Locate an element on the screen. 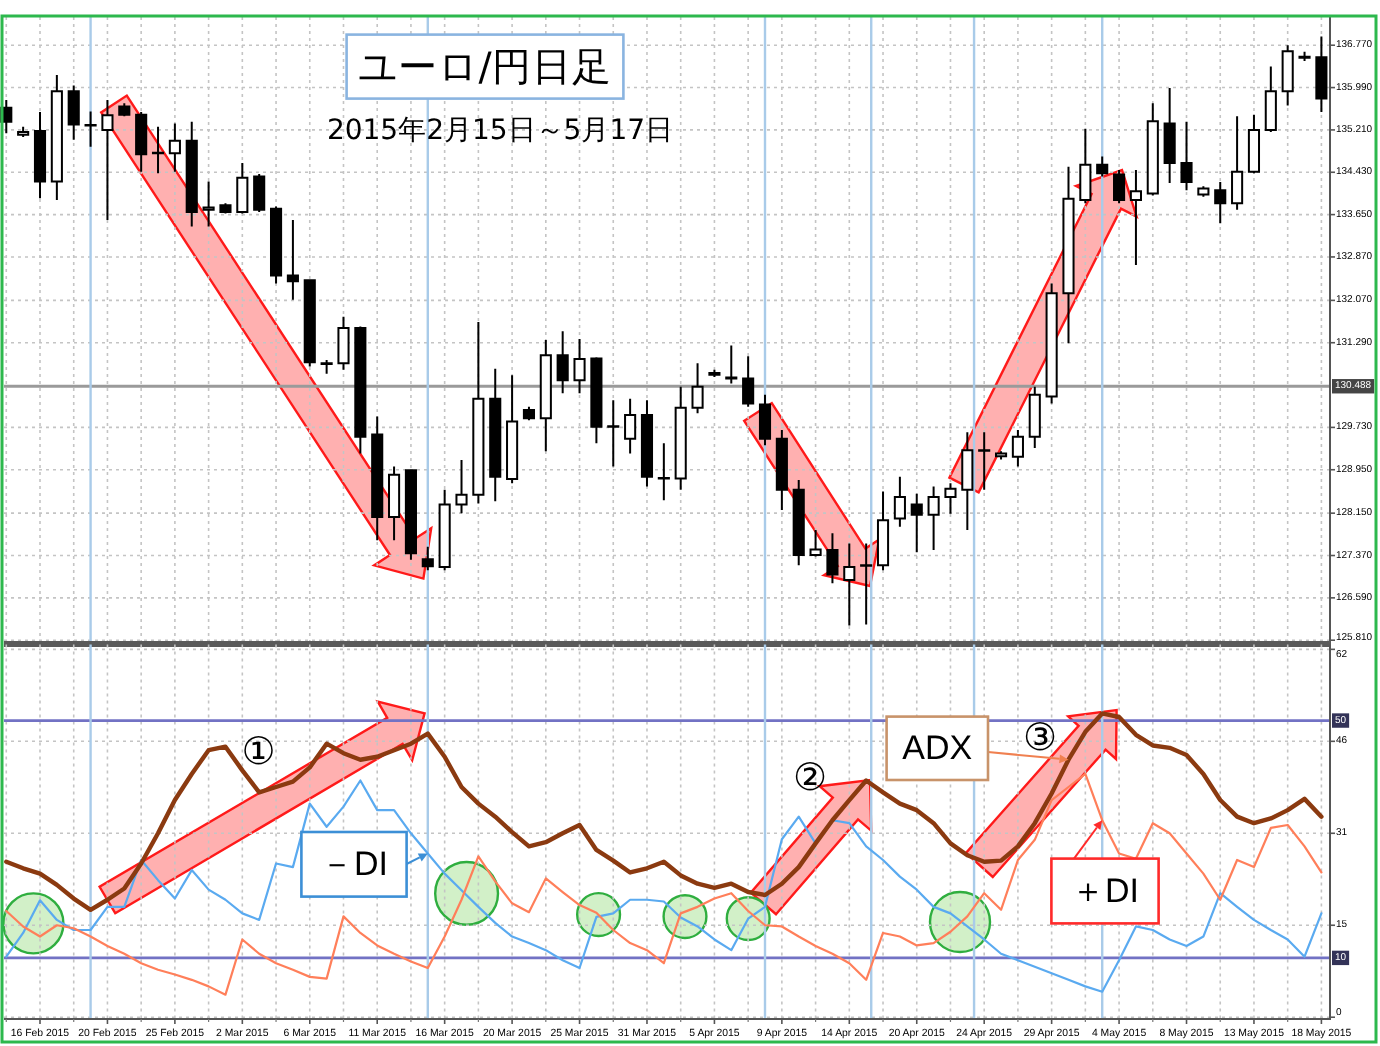  legend-label: ADX is located at coordinates (937, 748).